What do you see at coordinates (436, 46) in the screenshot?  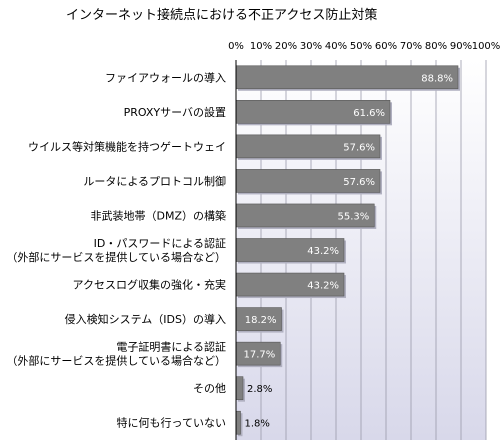 I see `x-tick-label: 80%` at bounding box center [436, 46].